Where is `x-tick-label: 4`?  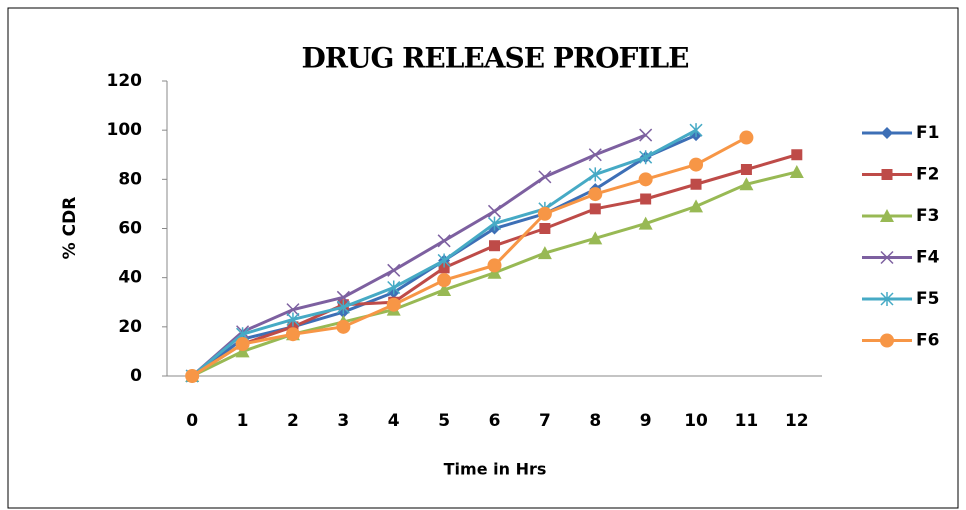 x-tick-label: 4 is located at coordinates (394, 421).